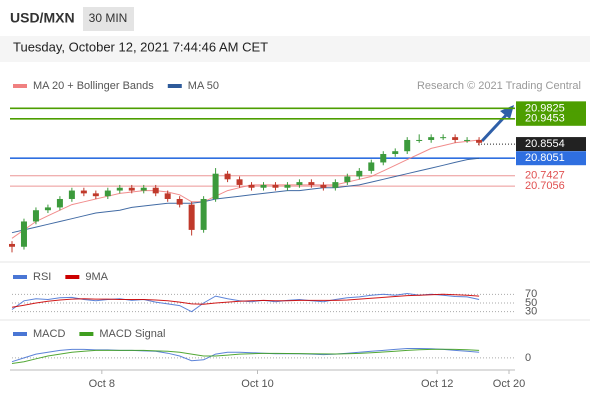 This screenshot has width=590, height=405. Describe the element at coordinates (93, 86) in the screenshot. I see `legend-label: MA 20 + Bollinger Bands` at that location.